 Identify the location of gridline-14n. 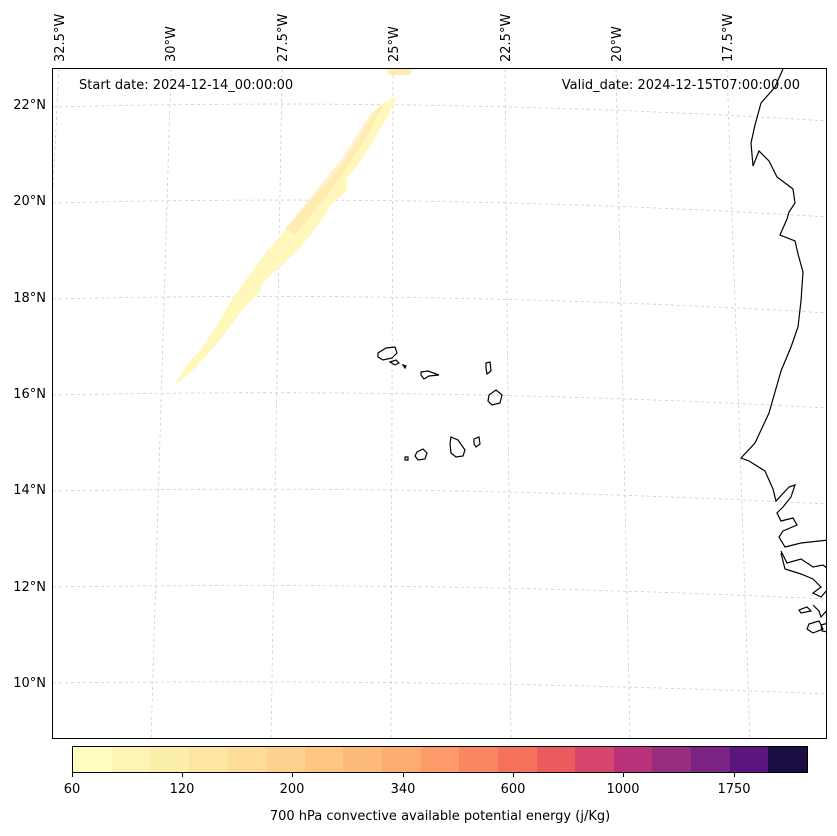
(439, 496).